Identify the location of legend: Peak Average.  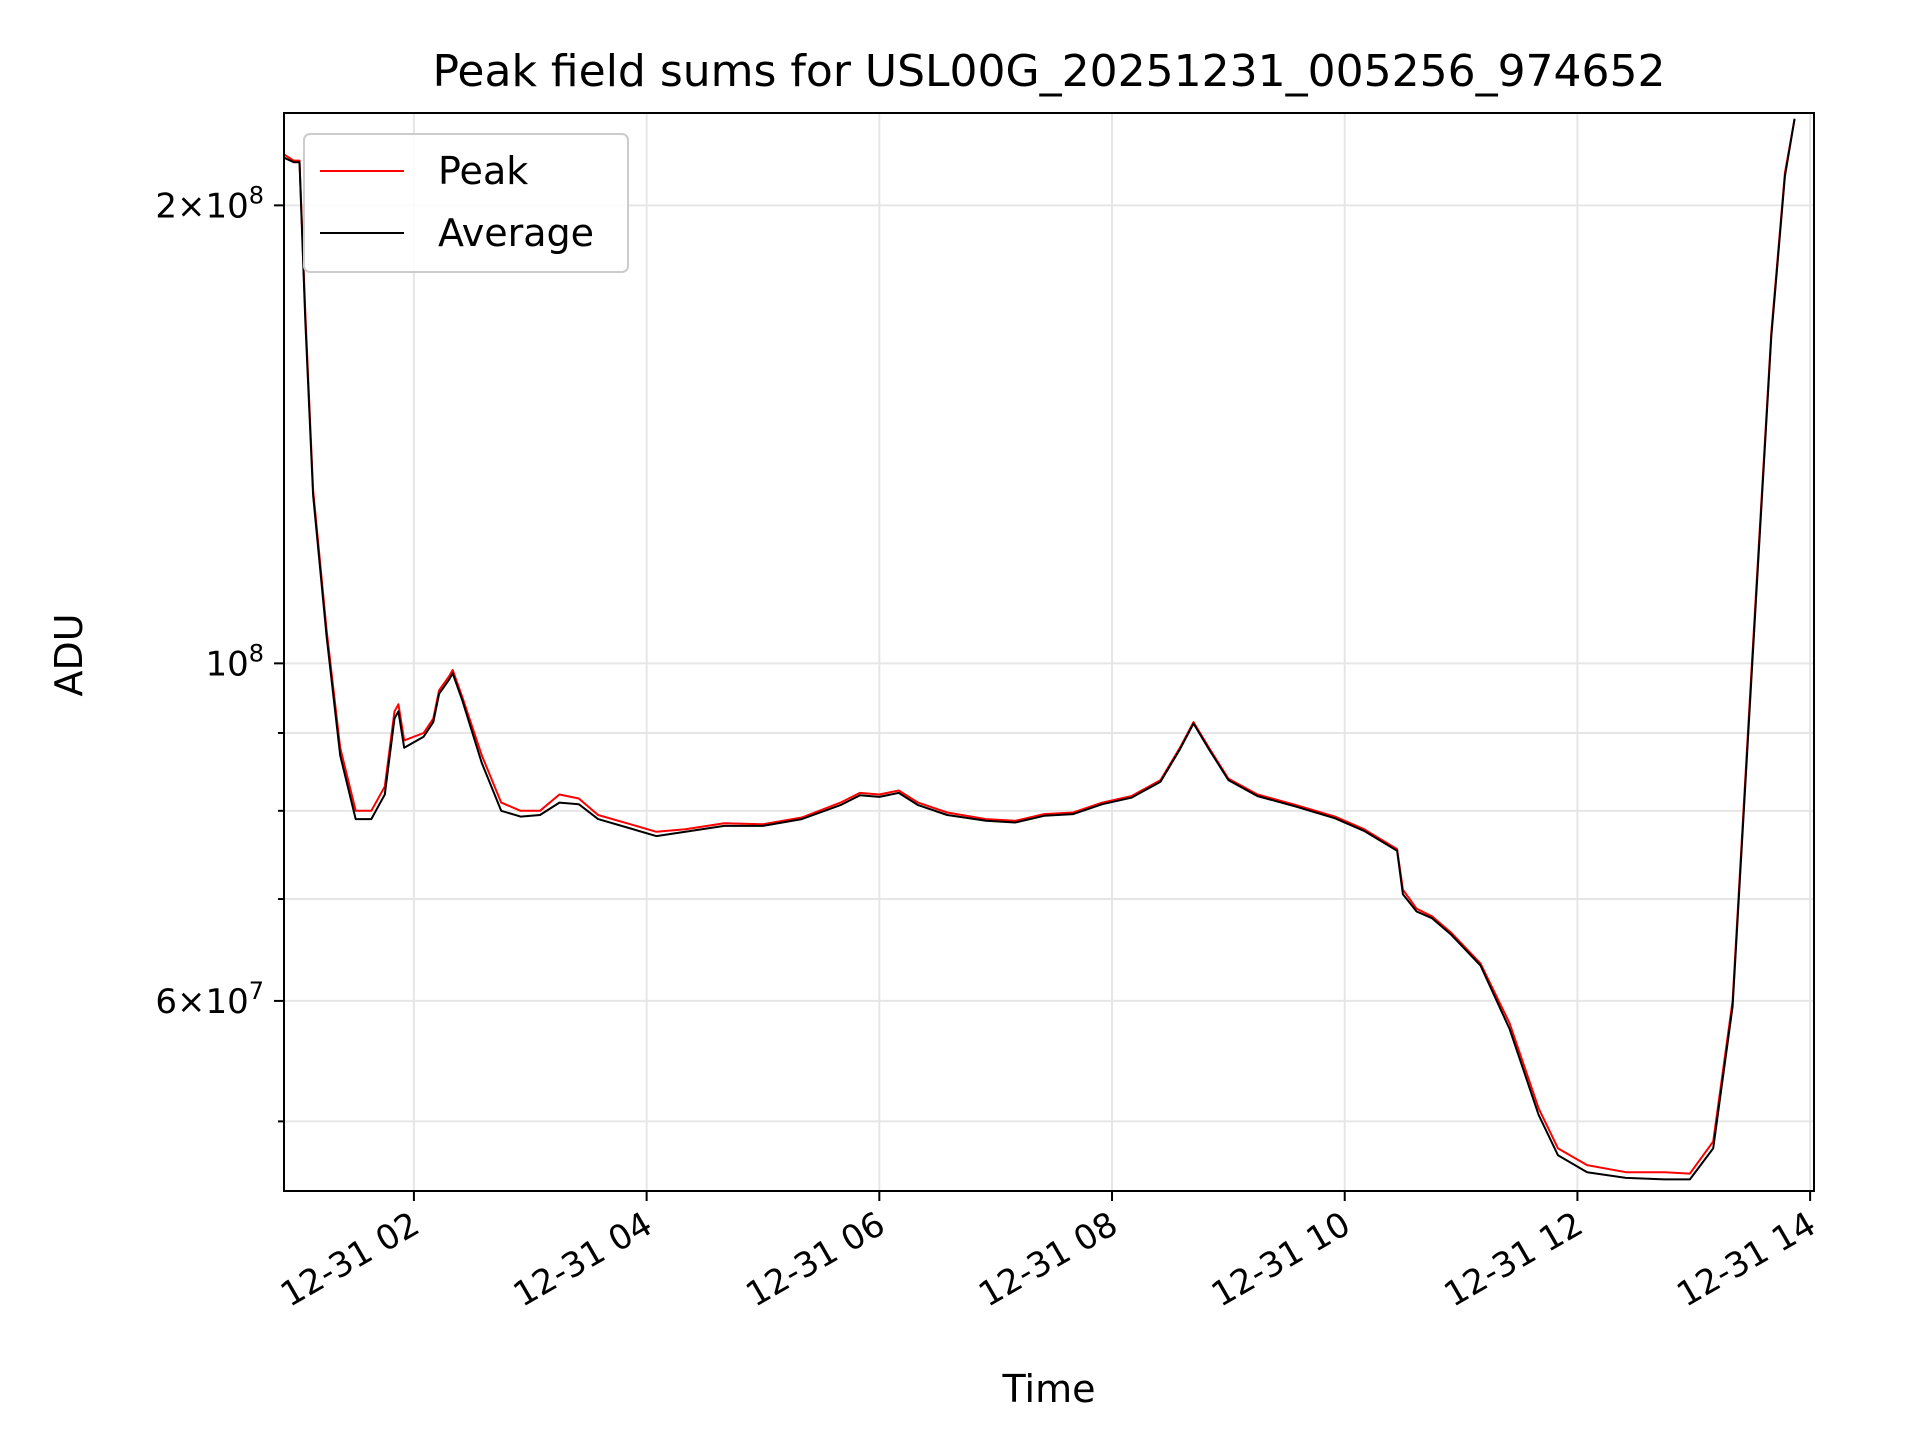
(466, 203).